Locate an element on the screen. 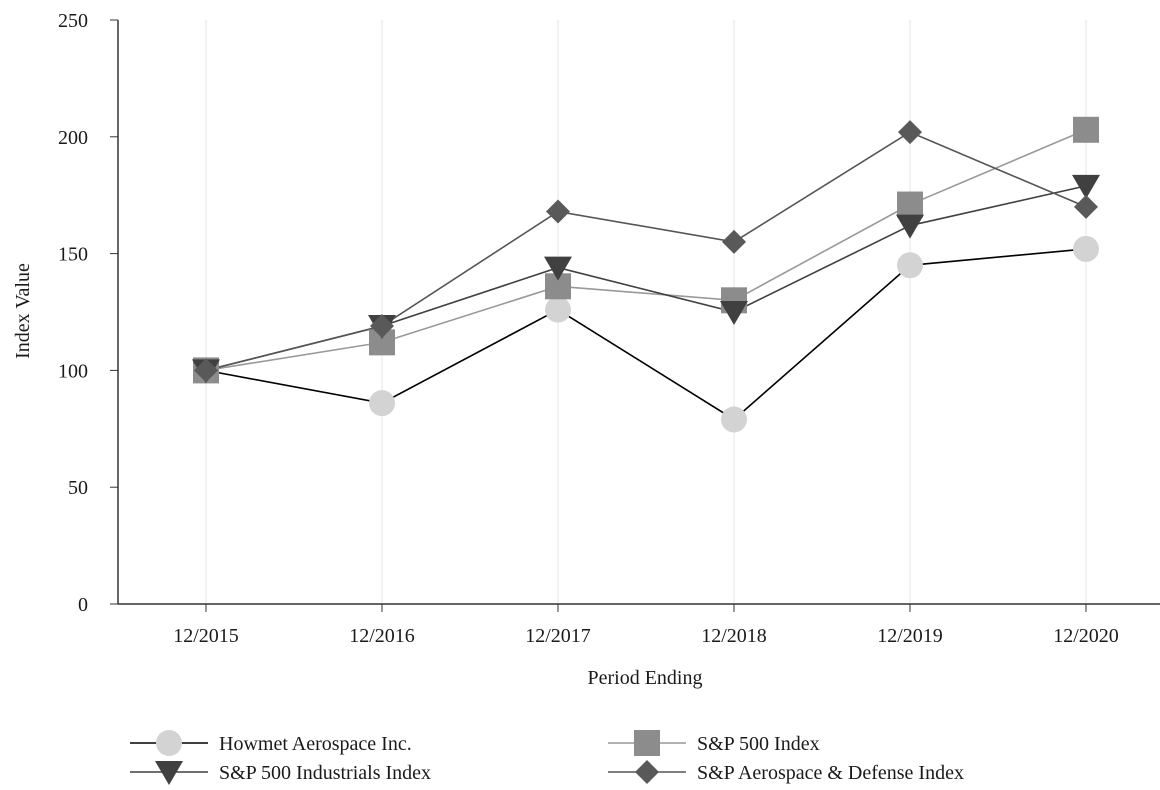 This screenshot has width=1160, height=790. legend-item: S&P Aerospace & Defense Index is located at coordinates (786, 772).